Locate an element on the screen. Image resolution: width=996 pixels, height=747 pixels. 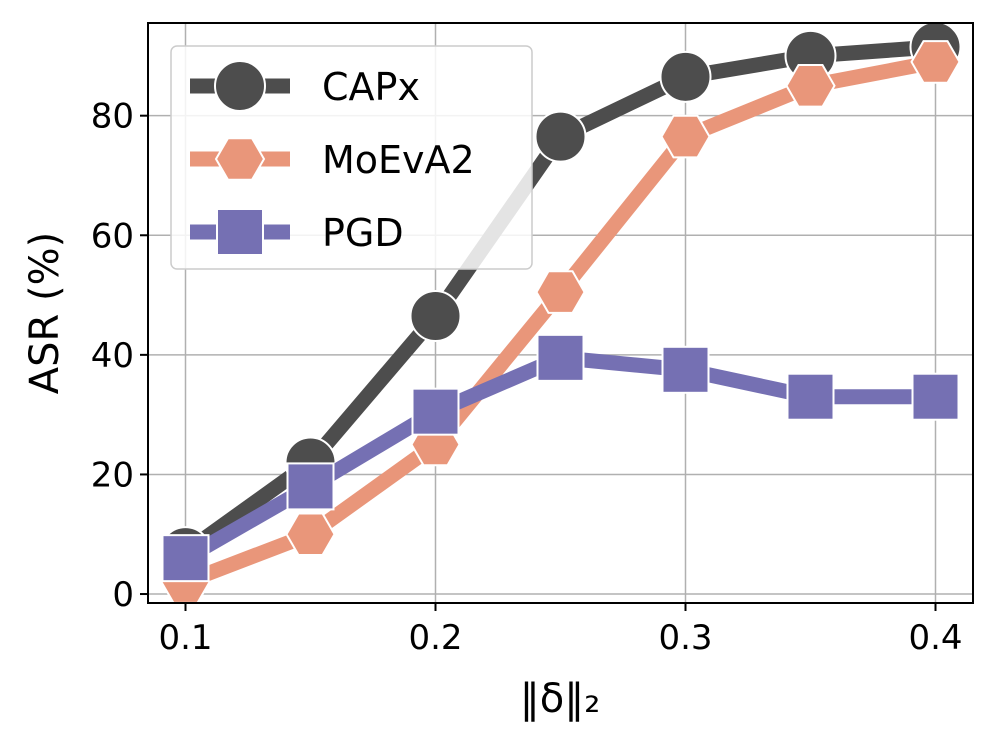
legend-label: CAPx is located at coordinates (371, 87).